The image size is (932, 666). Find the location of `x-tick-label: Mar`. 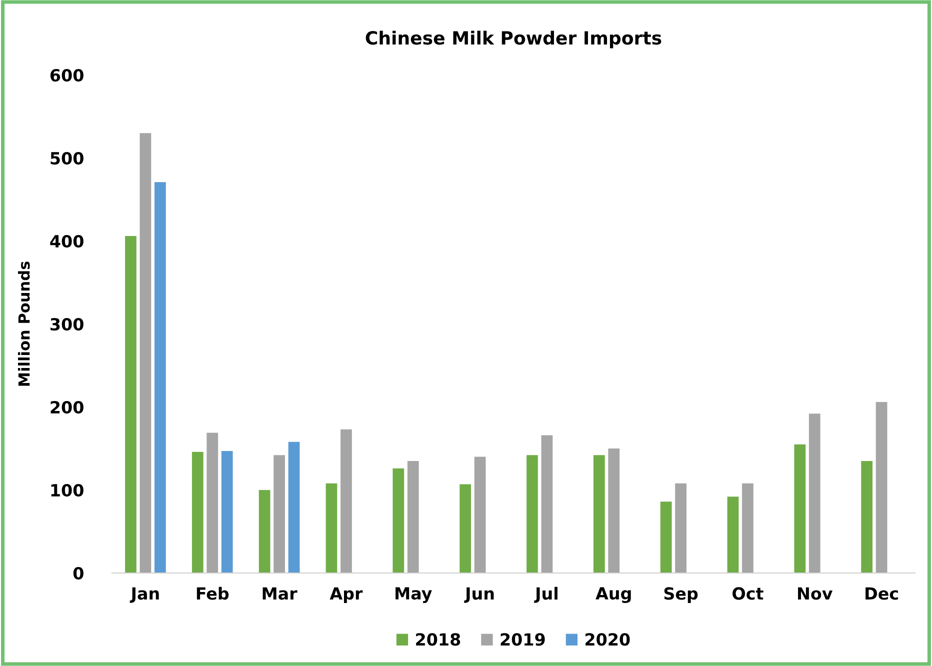

x-tick-label: Mar is located at coordinates (280, 593).